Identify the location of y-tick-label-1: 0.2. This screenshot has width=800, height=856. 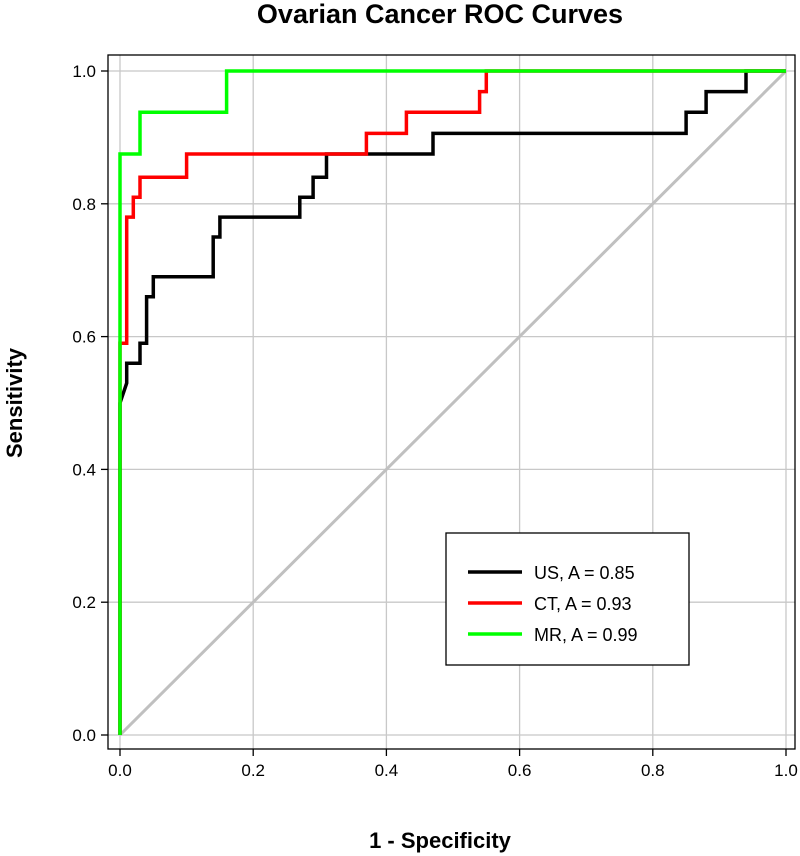
(84, 602).